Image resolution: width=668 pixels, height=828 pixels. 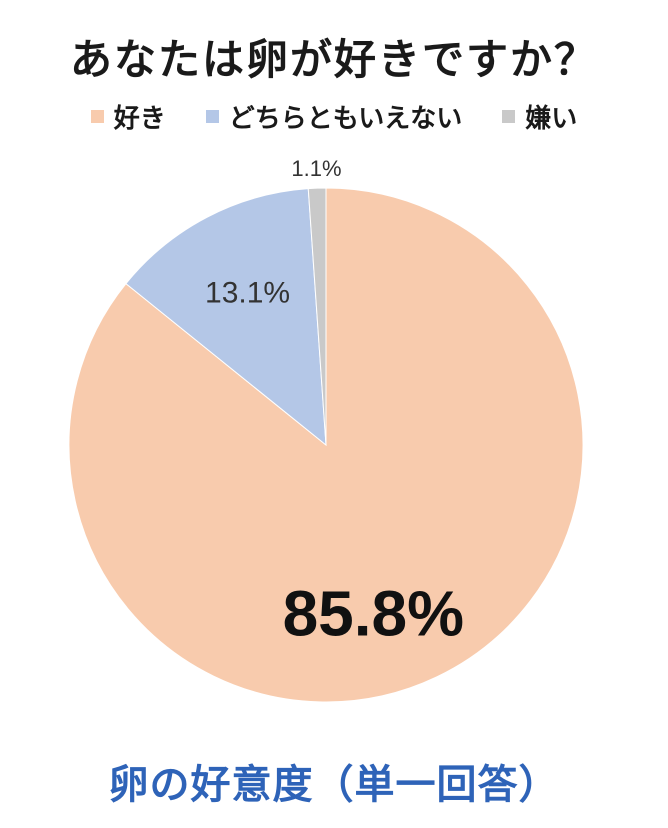 I want to click on legend-swatch-like, so click(x=97, y=116).